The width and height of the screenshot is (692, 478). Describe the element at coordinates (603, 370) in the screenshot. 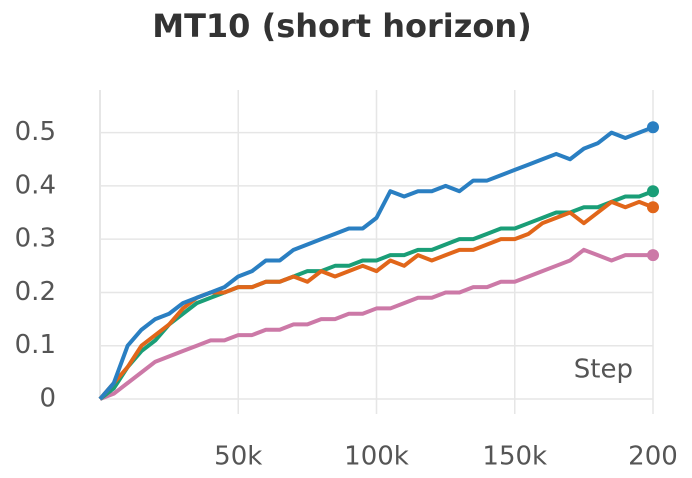

I see `x-axis-label: Step` at that location.